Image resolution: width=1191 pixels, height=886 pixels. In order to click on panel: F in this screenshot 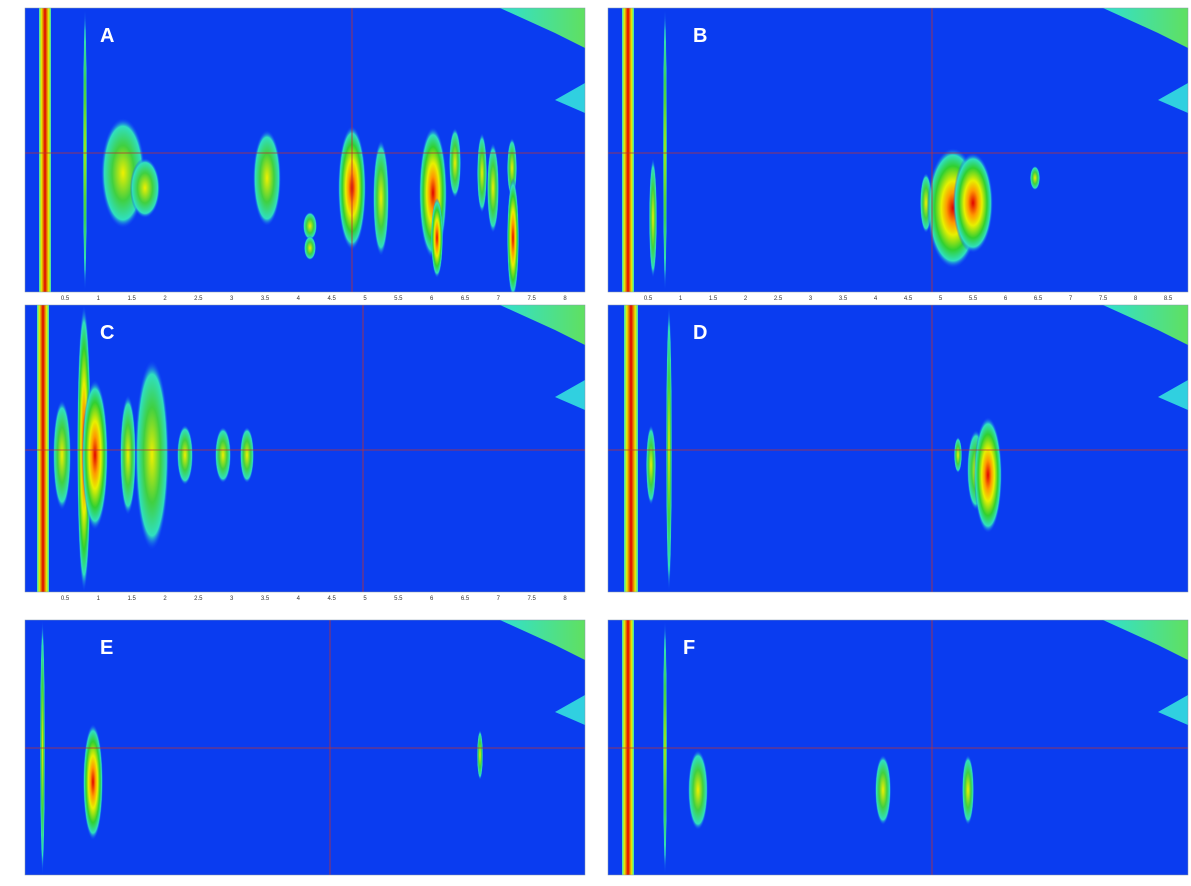, I will do `click(898, 747)`.